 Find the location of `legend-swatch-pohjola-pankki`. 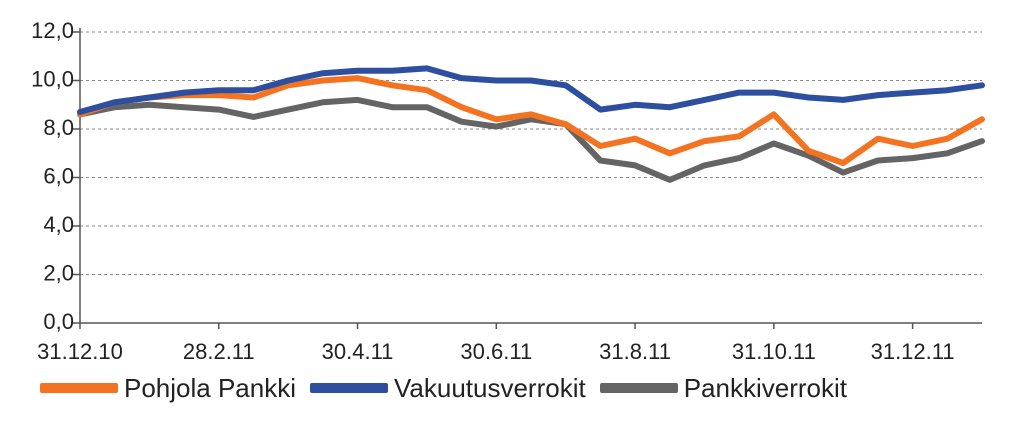

legend-swatch-pohjola-pankki is located at coordinates (79, 388).